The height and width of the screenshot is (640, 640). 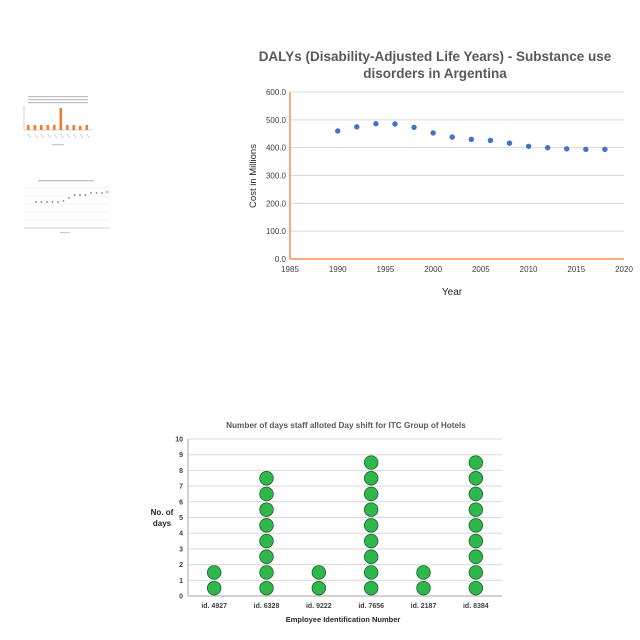 I want to click on x-tick-label: id. 7656, so click(x=371, y=606).